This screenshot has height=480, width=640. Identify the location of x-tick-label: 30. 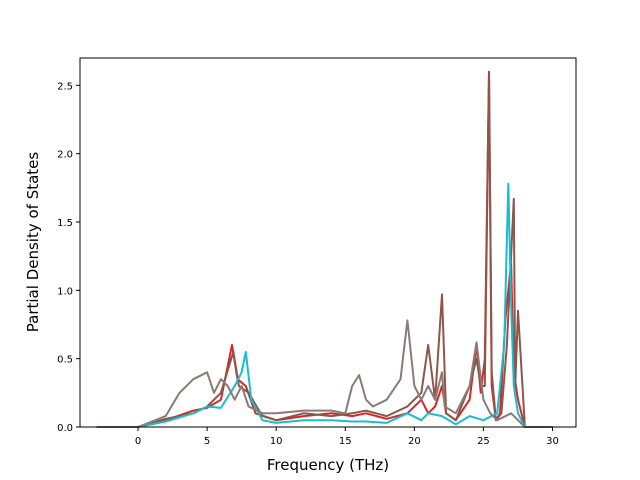
(552, 441).